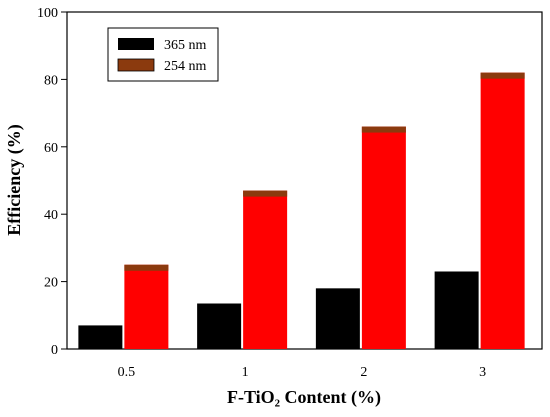 This screenshot has width=550, height=417. Describe the element at coordinates (51, 148) in the screenshot. I see `y-tick-label: 60` at that location.